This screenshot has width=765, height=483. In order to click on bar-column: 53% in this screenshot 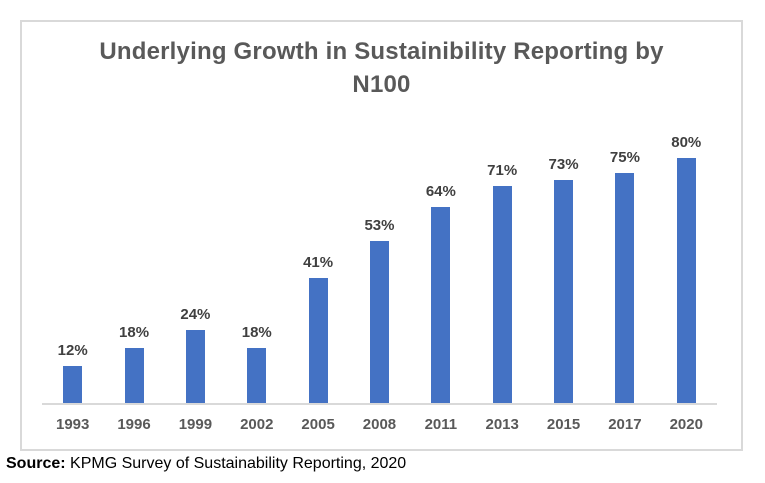, I will do `click(379, 254)`.